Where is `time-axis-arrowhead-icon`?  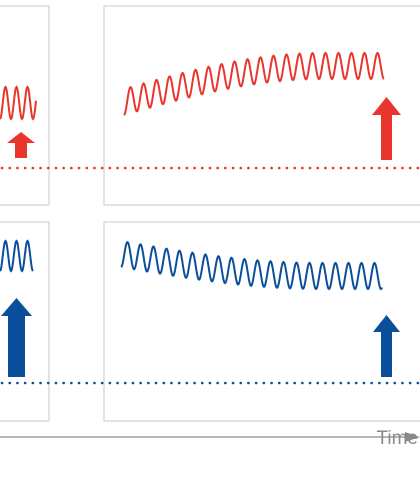 time-axis-arrowhead-icon is located at coordinates (412, 437).